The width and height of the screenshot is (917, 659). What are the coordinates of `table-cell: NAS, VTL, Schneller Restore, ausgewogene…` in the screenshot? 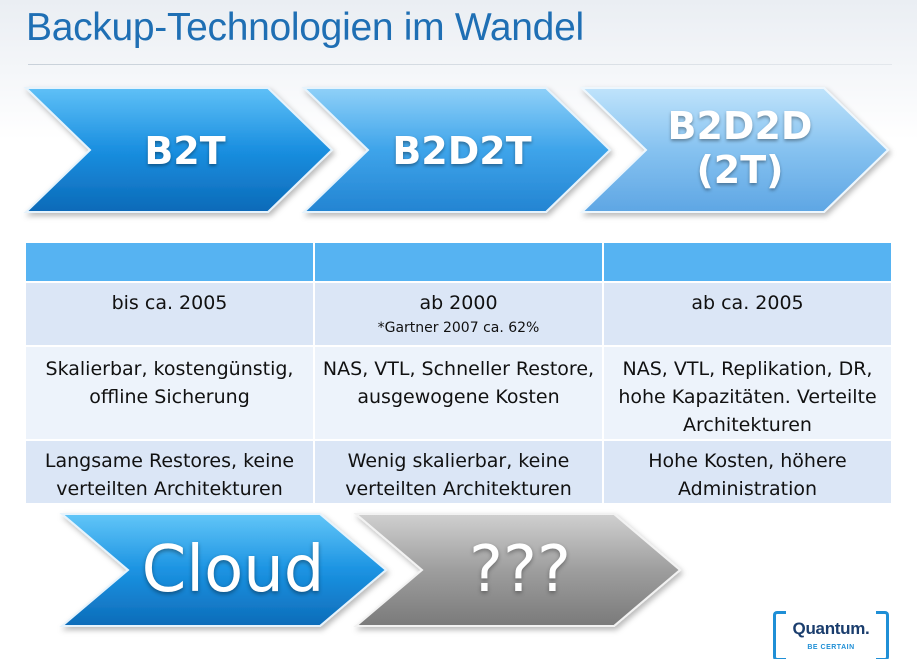 It's located at (458, 393).